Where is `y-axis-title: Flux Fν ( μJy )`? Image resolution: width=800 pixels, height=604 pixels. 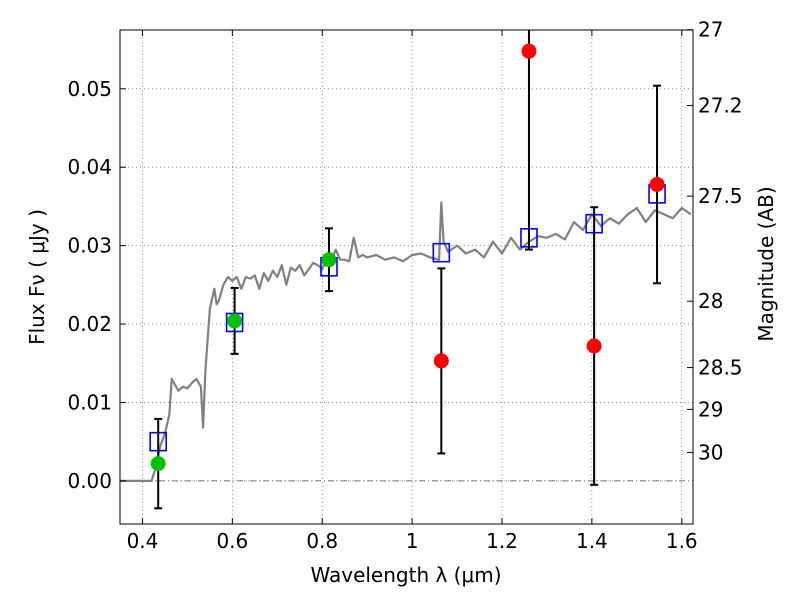
y-axis-title: Flux Fν ( μJy ) is located at coordinates (37, 277).